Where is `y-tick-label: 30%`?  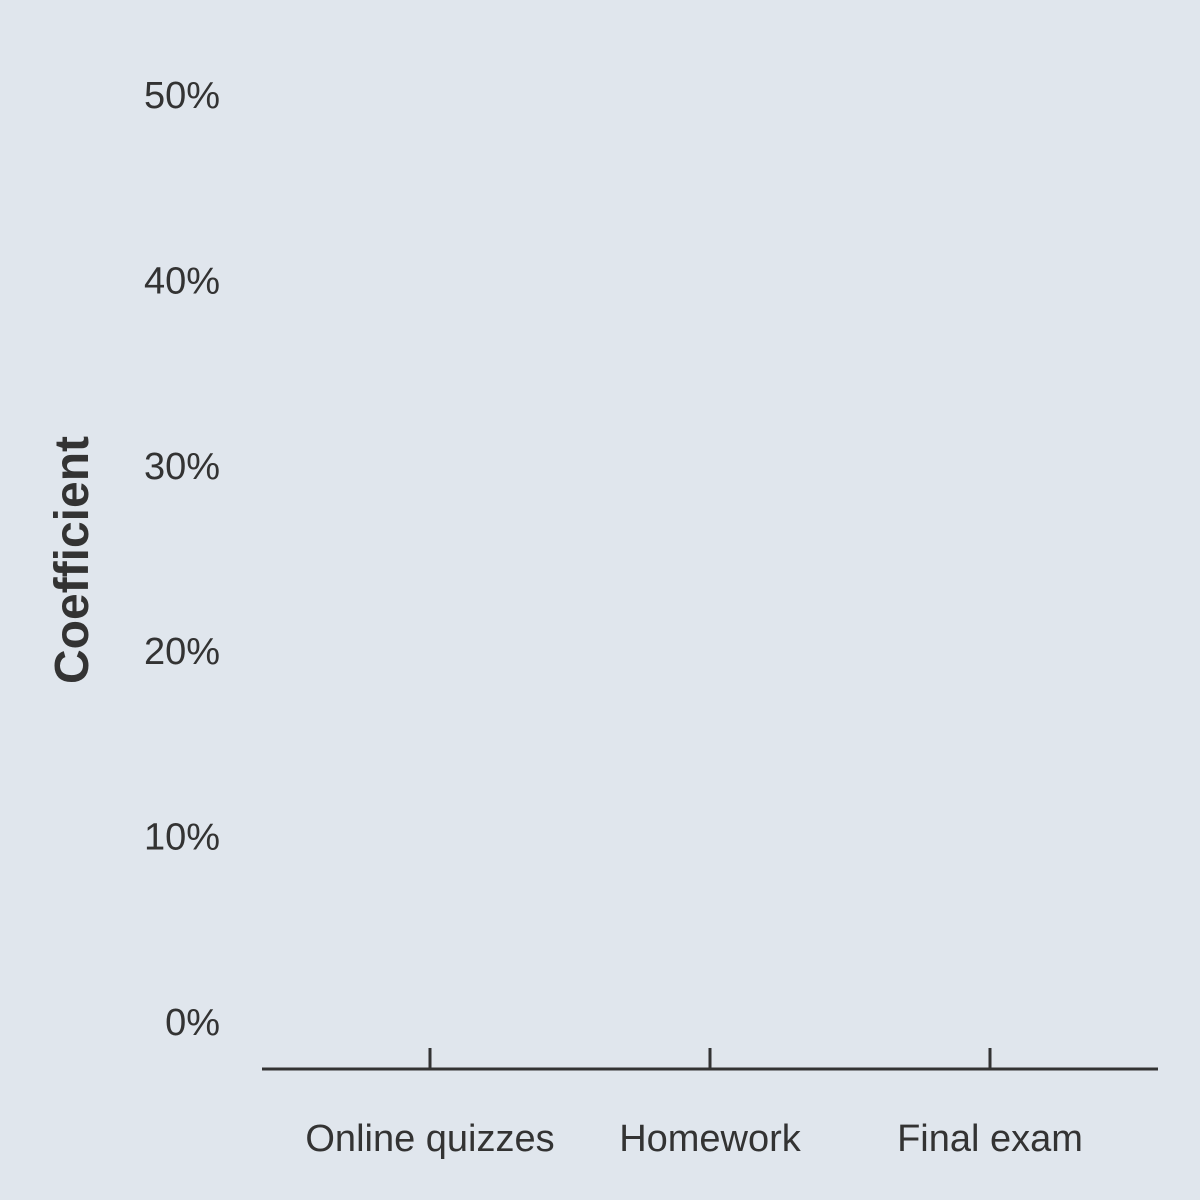 y-tick-label: 30% is located at coordinates (182, 467).